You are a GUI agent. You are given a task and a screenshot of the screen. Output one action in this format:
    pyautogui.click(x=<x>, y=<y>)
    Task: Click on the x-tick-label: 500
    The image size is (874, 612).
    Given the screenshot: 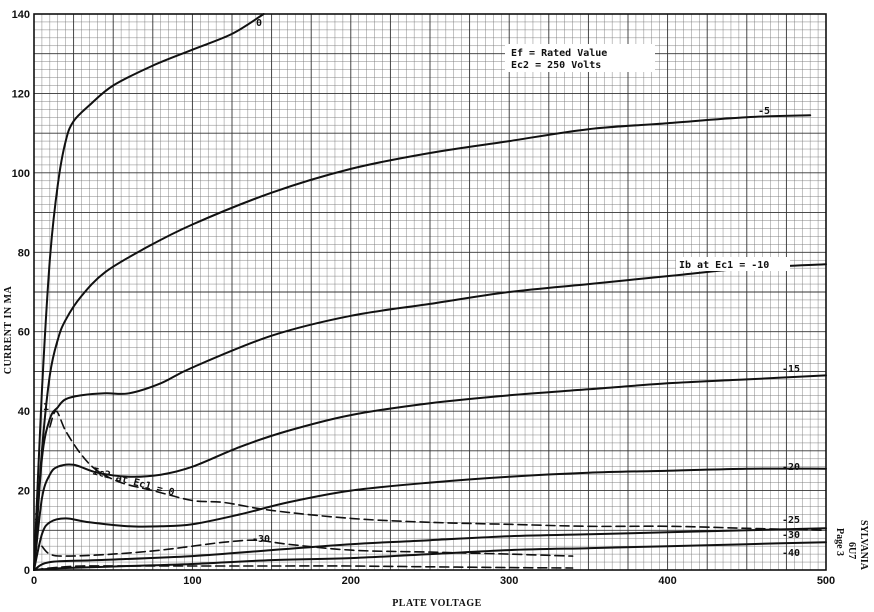 What is the action you would take?
    pyautogui.click(x=826, y=581)
    